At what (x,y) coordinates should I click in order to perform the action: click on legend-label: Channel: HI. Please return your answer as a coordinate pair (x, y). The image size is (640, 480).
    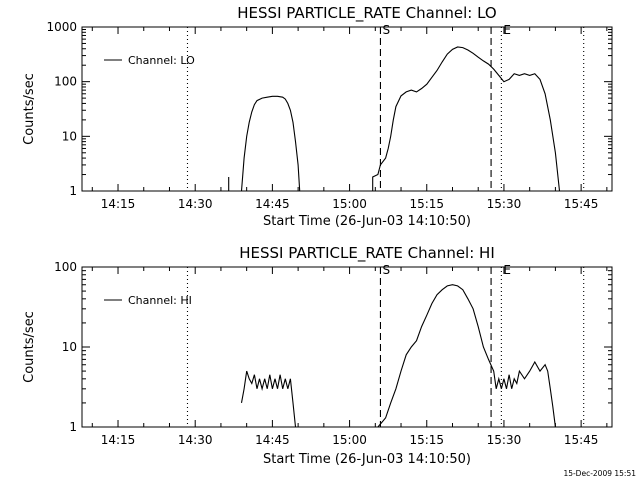
    Looking at the image, I should click on (160, 300).